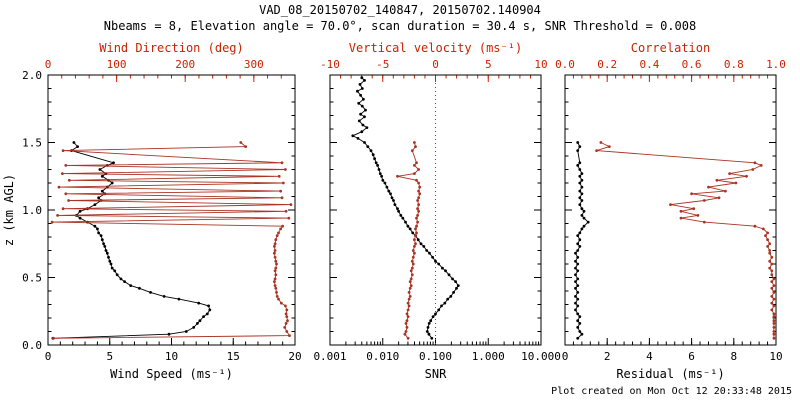  What do you see at coordinates (254, 64) in the screenshot?
I see `top-tick-label: 300` at bounding box center [254, 64].